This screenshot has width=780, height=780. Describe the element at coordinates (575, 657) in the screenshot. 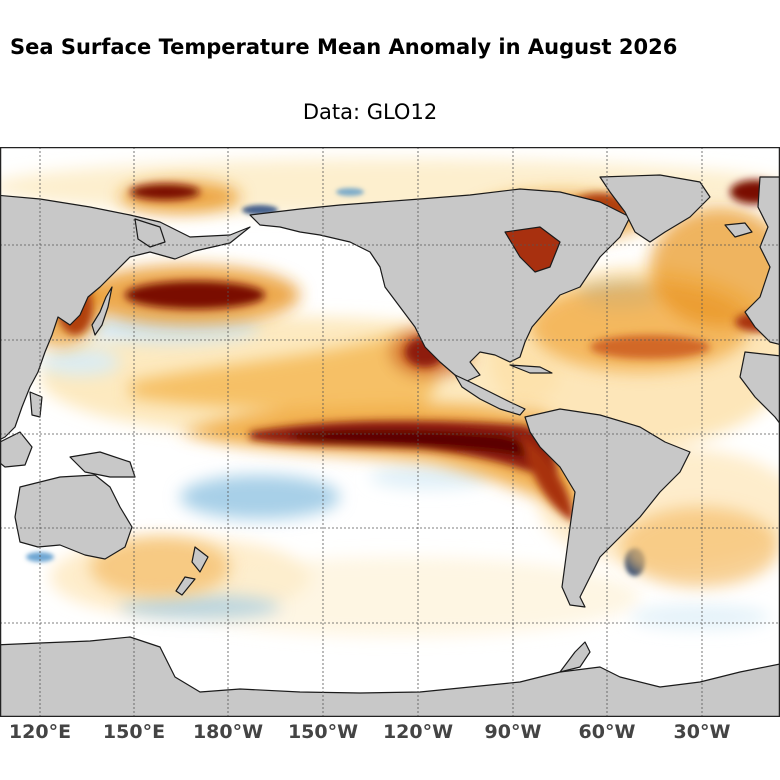

I see `land-antarctic-peninsula` at that location.